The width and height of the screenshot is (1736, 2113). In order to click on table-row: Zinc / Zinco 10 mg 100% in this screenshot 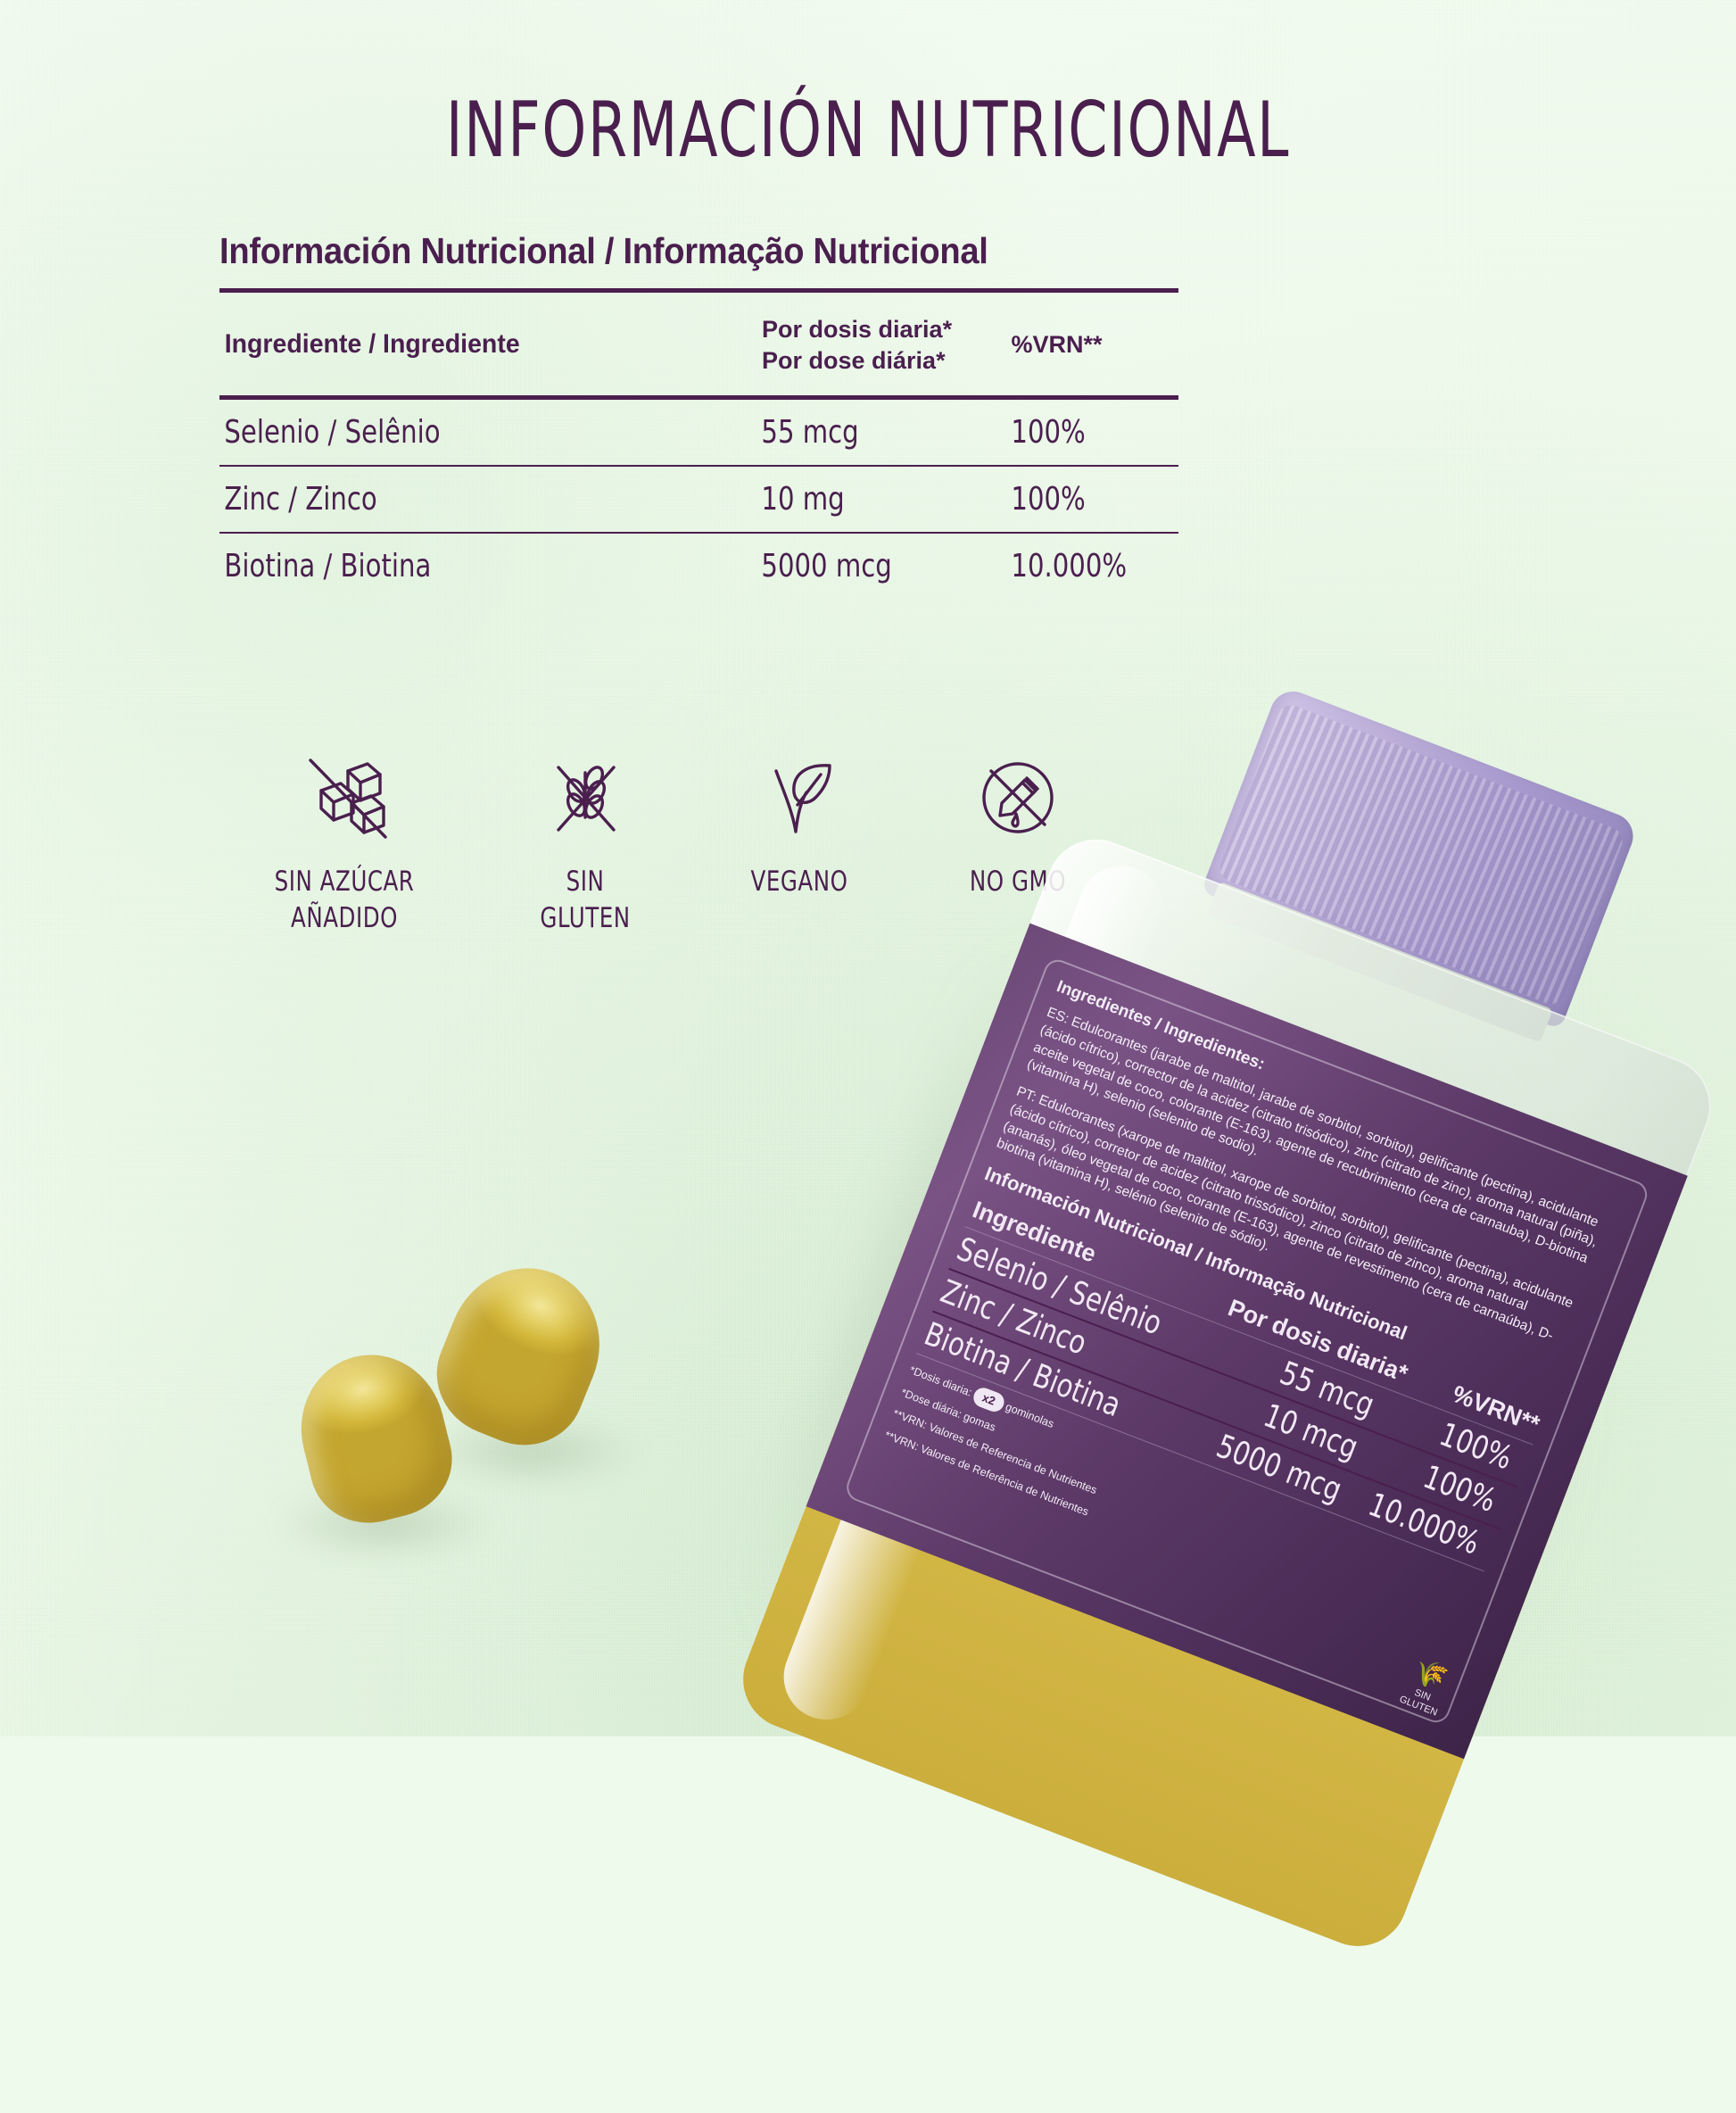, I will do `click(698, 499)`.